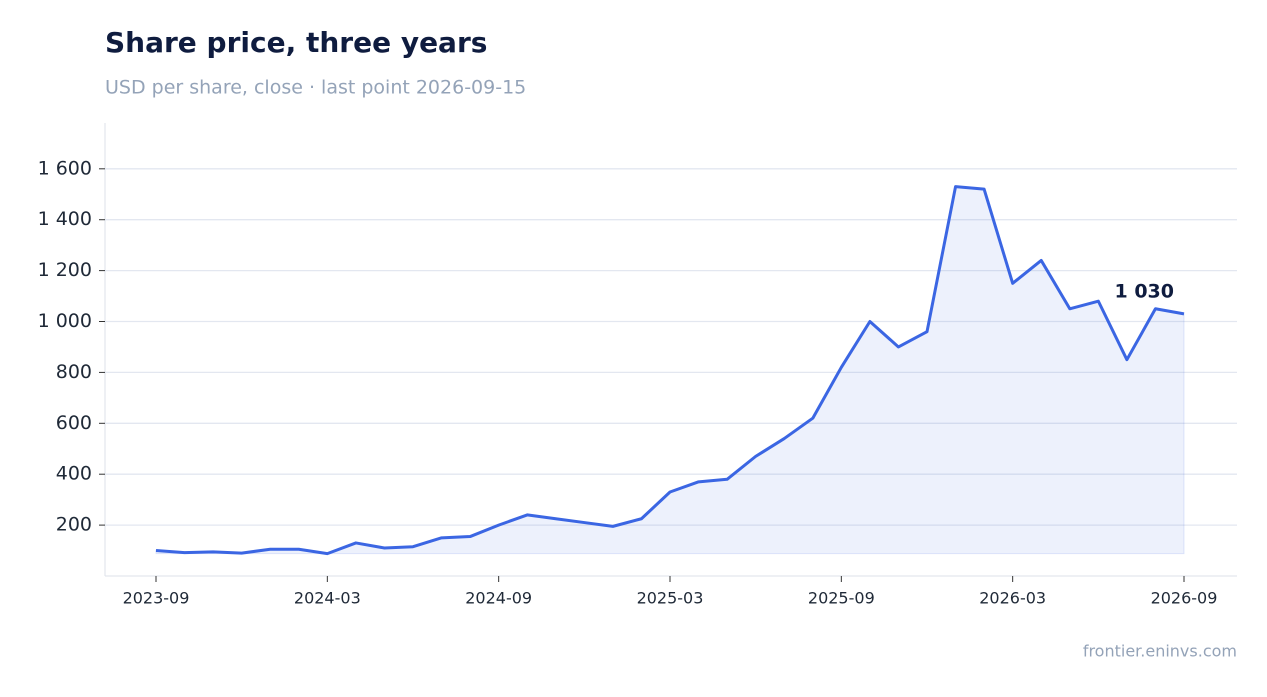 The height and width of the screenshot is (697, 1267). Describe the element at coordinates (1184, 598) in the screenshot. I see `x-tick-label: 2026-09` at that location.